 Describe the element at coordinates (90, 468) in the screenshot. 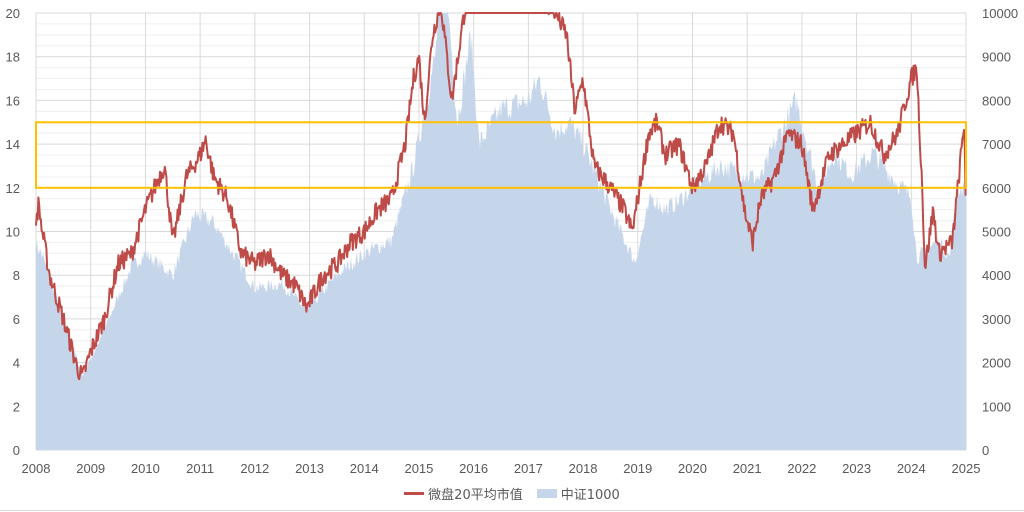

I see `x-tick-label: 2009` at that location.